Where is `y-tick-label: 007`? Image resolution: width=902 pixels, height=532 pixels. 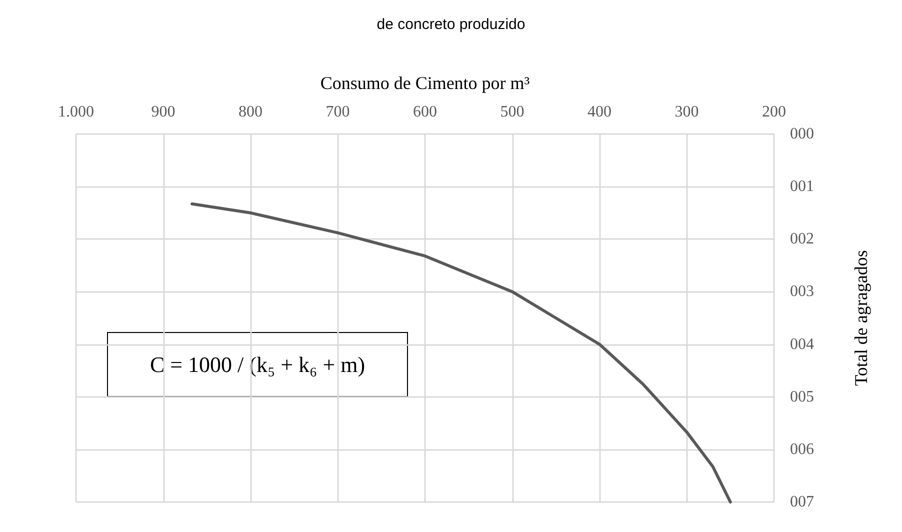
y-tick-label: 007 is located at coordinates (802, 502).